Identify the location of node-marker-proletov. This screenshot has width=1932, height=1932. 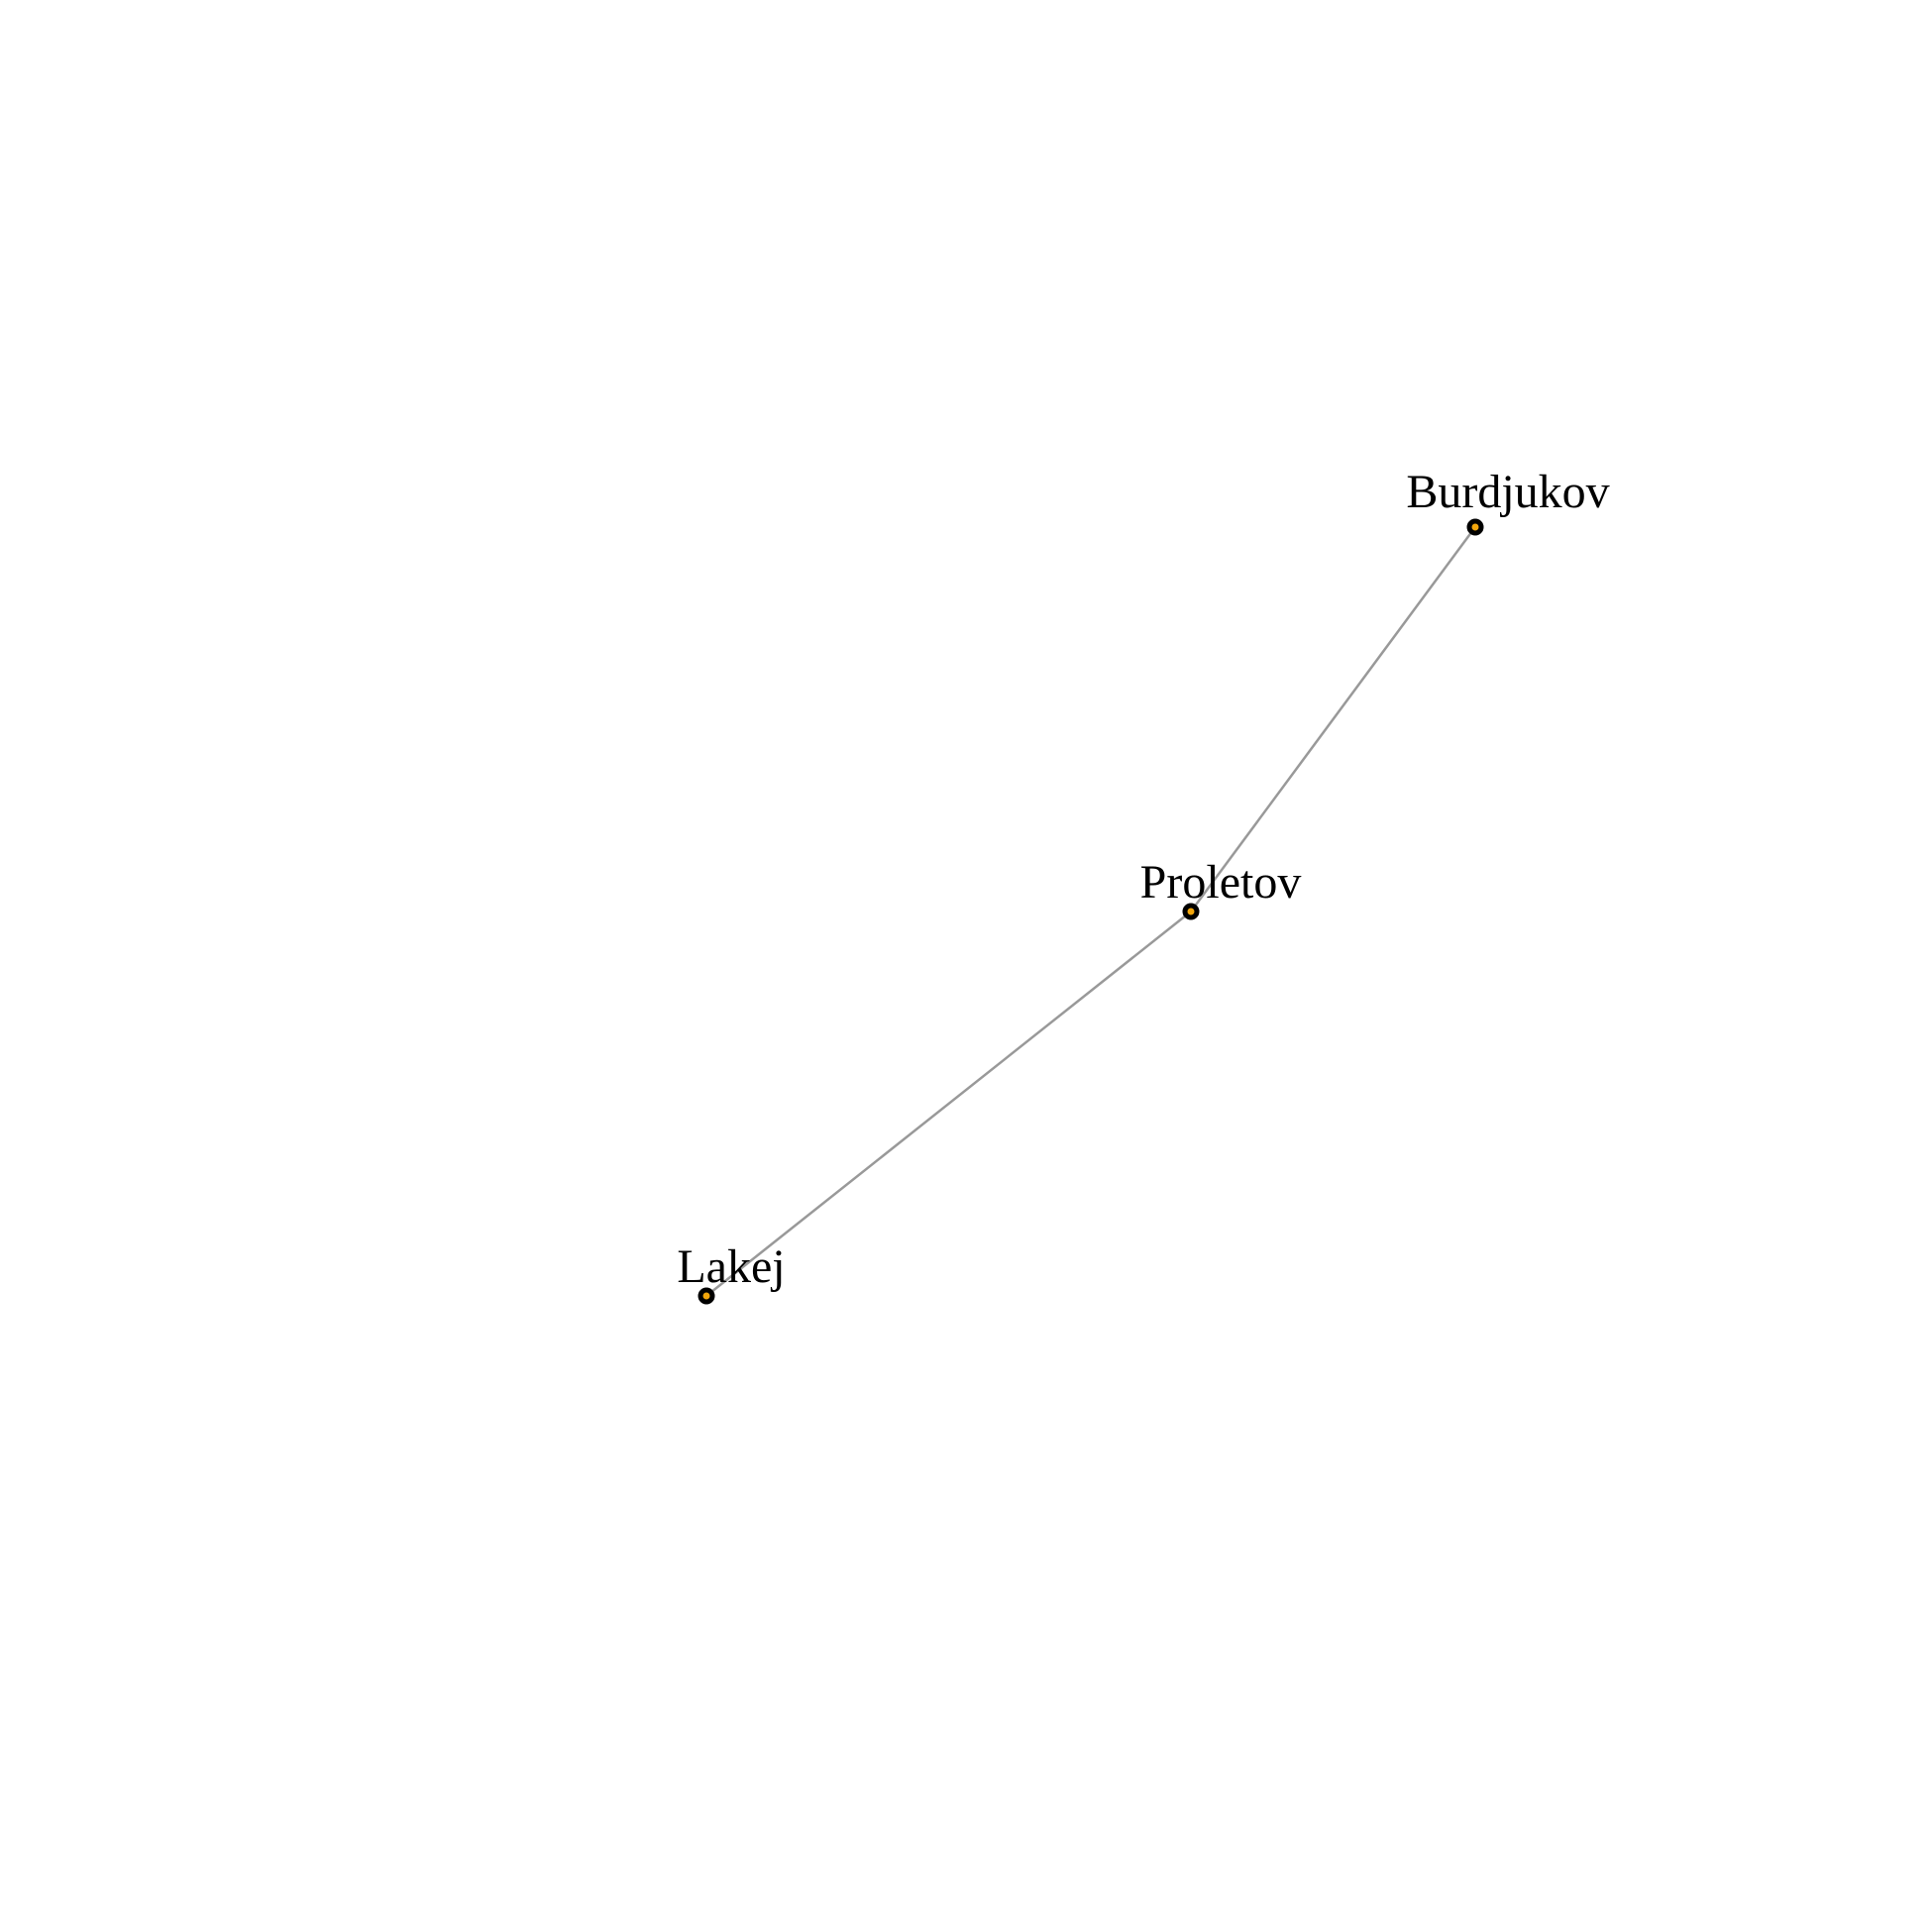
(1191, 912).